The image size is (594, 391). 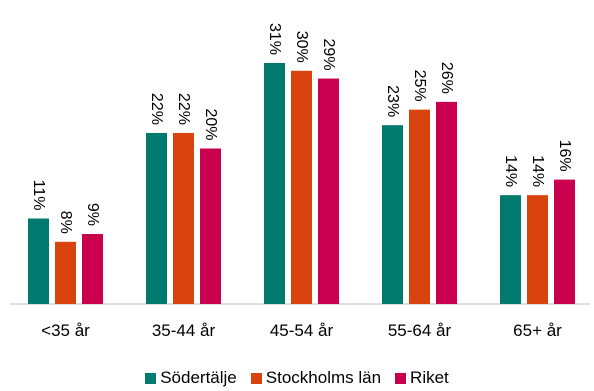 I want to click on data-label-stockholms-l-n-2: 22%, so click(x=183, y=109).